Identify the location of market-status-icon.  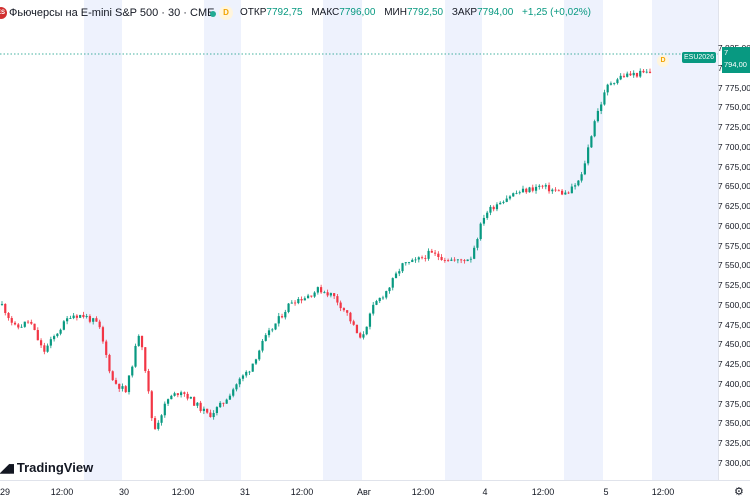
(213, 14).